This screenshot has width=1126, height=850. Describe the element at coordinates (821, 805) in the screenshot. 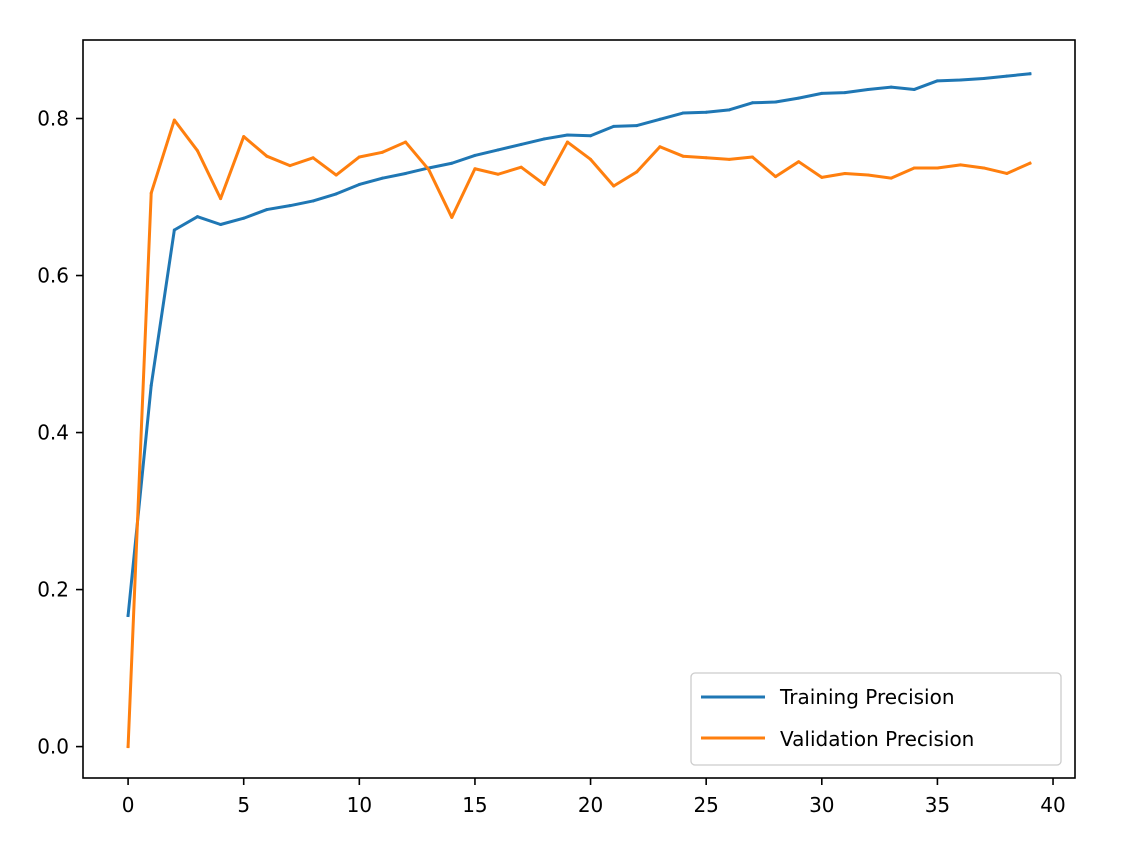

I see `x-tick-label: 30` at that location.